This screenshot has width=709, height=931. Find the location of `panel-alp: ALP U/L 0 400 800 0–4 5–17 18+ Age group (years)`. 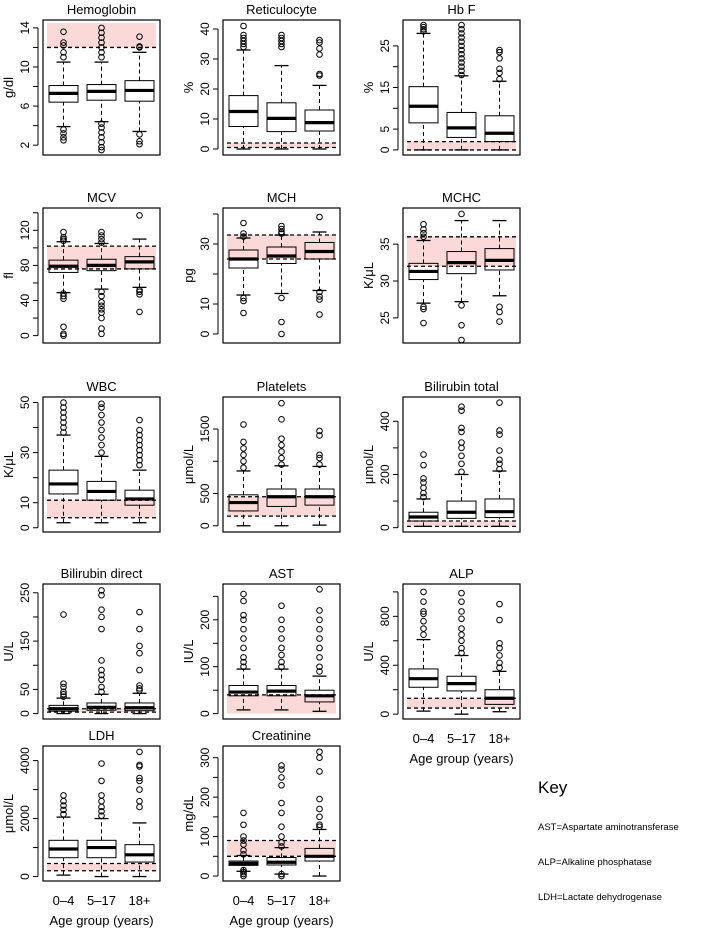

panel-alp: ALP U/L 0 400 800 0–4 5–17 18+ Age group (years) is located at coordinates (441, 666).